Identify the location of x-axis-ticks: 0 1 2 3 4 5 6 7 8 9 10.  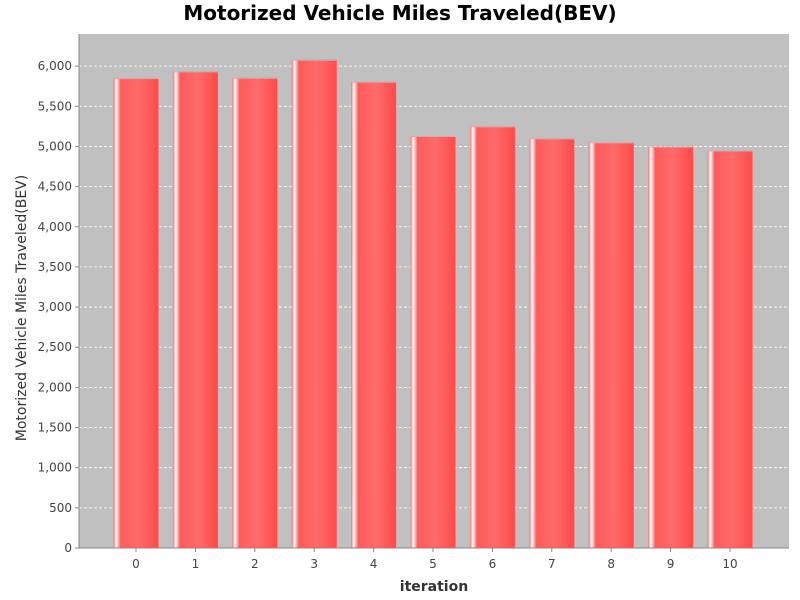
(435, 559).